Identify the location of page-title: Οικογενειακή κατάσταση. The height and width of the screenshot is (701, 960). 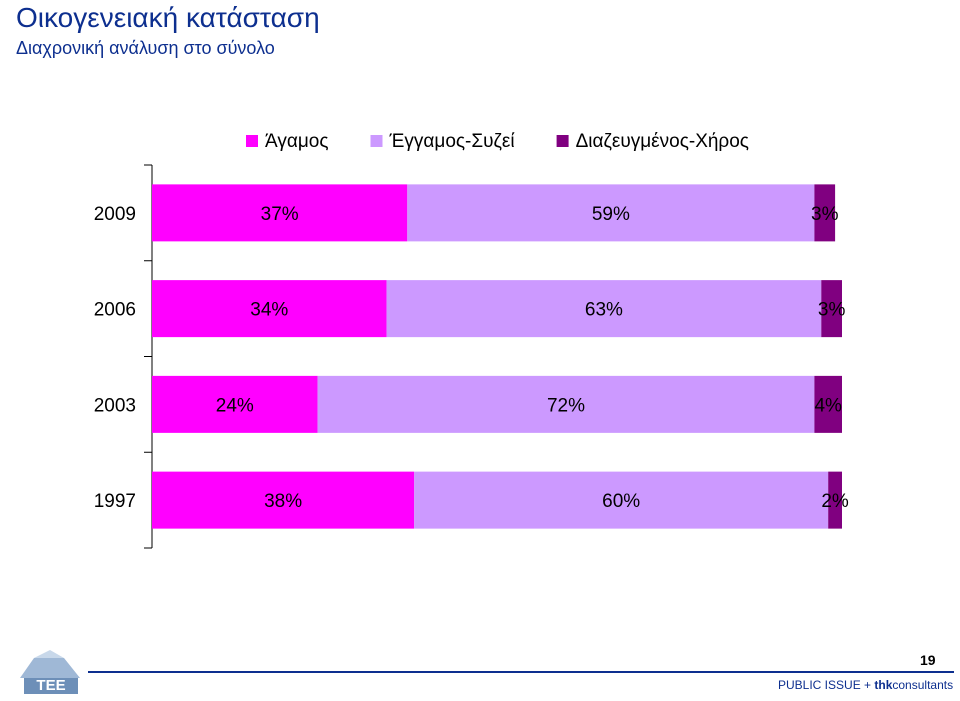
(168, 17).